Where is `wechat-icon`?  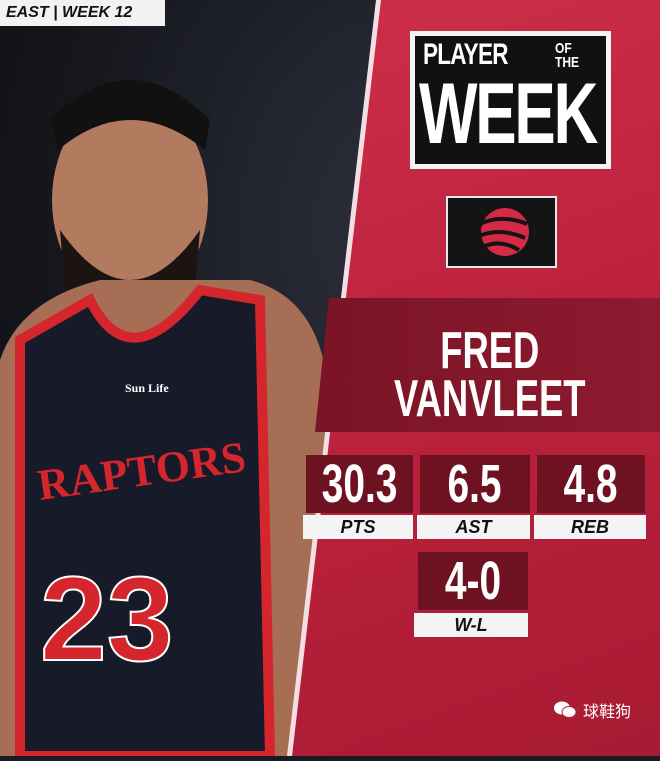 wechat-icon is located at coordinates (565, 709).